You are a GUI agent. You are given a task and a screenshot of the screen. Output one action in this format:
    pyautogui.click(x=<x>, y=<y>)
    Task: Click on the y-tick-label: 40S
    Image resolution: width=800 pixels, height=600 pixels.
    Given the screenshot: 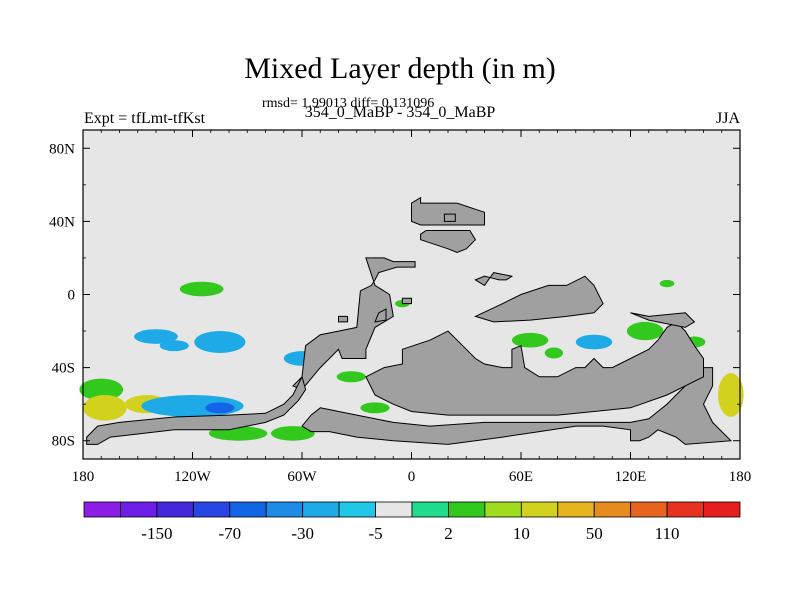 What is the action you would take?
    pyautogui.click(x=63, y=369)
    